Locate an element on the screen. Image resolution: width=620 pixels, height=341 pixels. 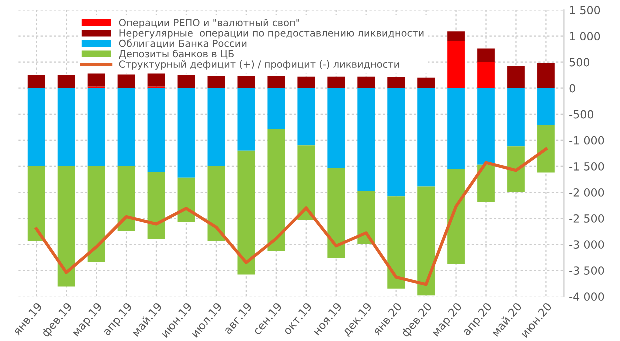
y-tick-label: -3 500 is located at coordinates (587, 271).